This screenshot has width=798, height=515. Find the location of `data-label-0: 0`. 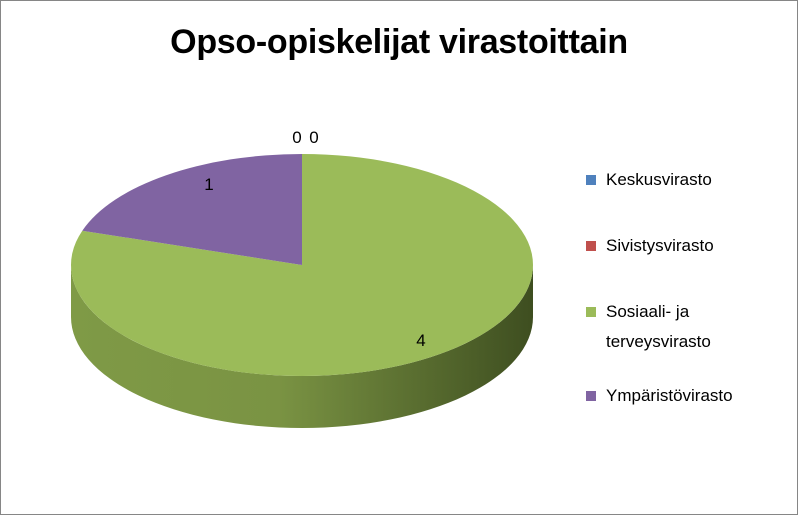

data-label-0: 0 is located at coordinates (296, 137).